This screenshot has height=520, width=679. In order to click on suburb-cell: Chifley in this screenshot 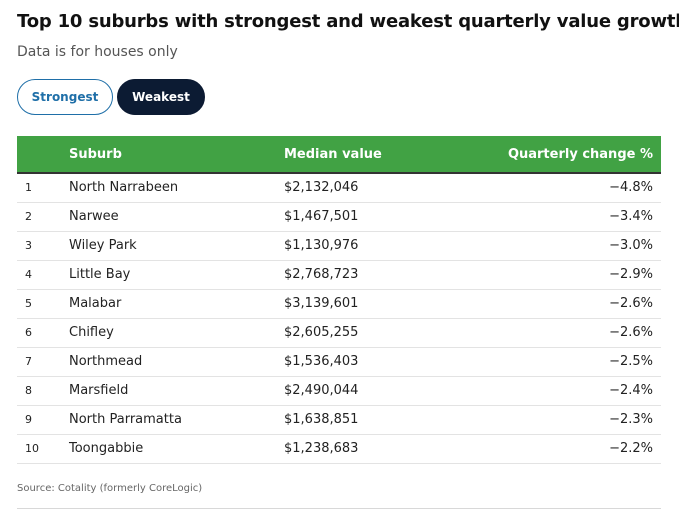, I will do `click(176, 333)`.